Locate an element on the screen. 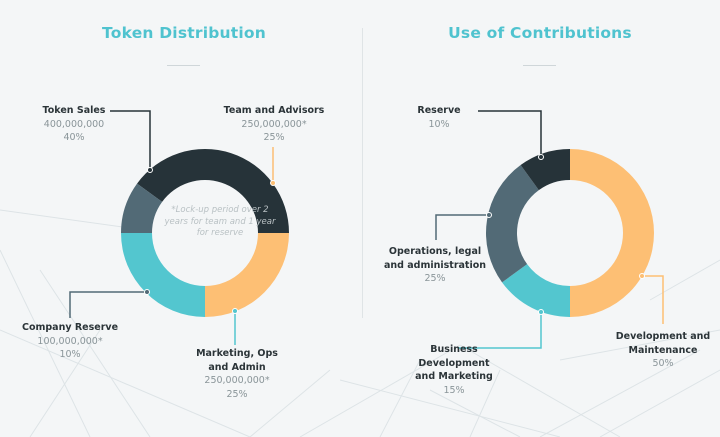  label-name-line1: Business is located at coordinates (454, 349).